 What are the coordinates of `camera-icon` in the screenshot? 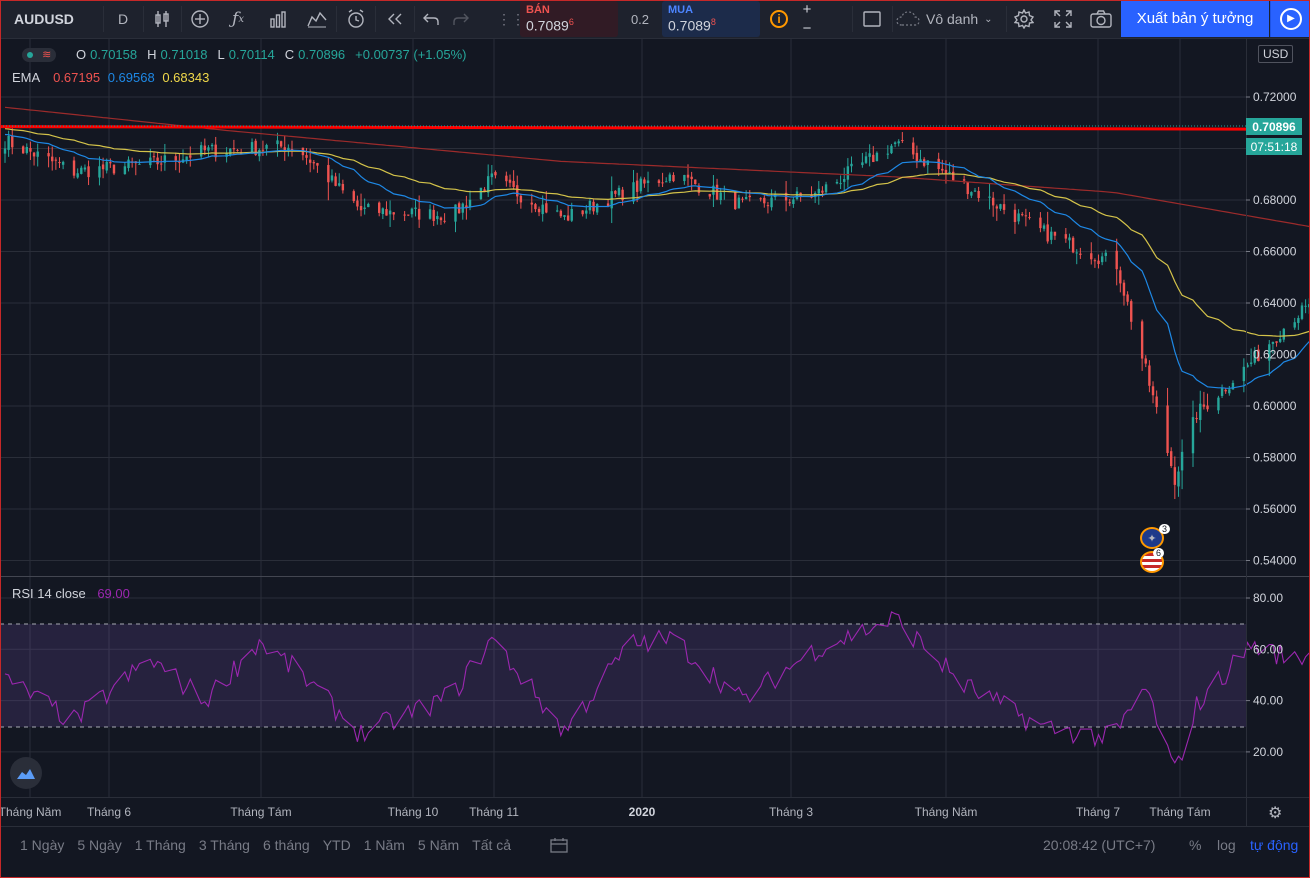 It's located at (1101, 19).